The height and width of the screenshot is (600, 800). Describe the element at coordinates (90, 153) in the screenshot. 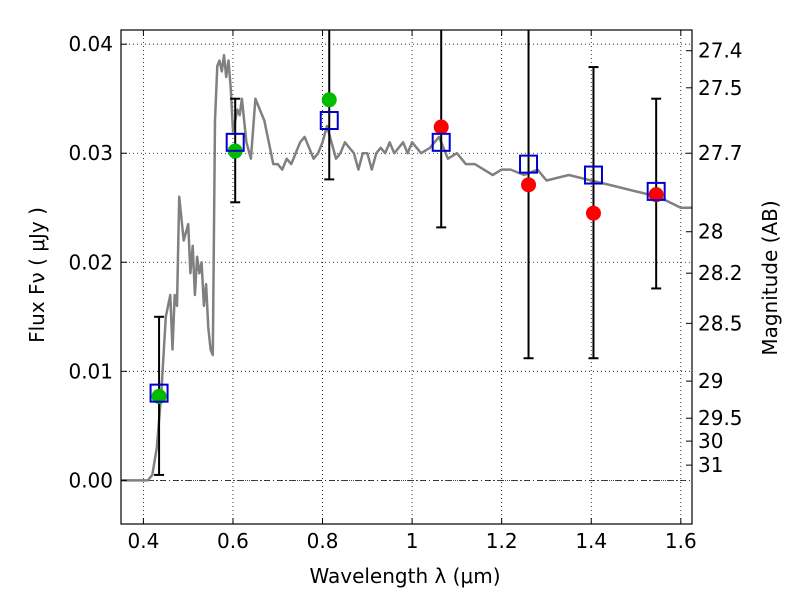

I see `y-tick-label: 0.03` at that location.